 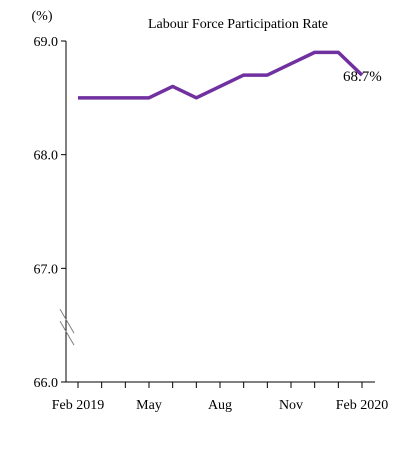 I want to click on x-tick-label: Nov, so click(x=291, y=405).